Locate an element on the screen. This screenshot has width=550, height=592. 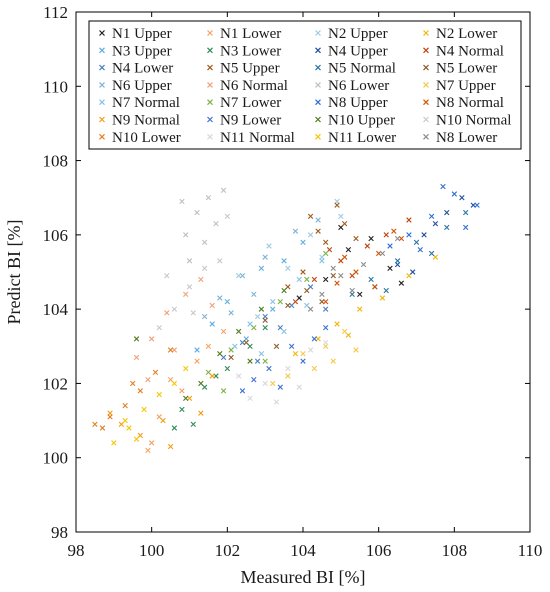
legend-label: N9 Lower is located at coordinates (250, 121).